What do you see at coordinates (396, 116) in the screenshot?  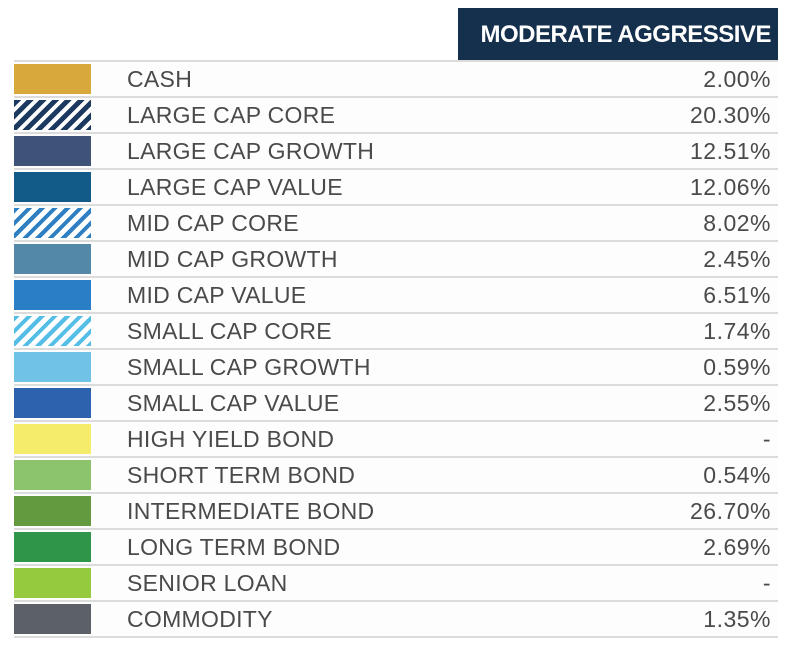 I see `table-row: LARGE CAP CORE 20.30%` at bounding box center [396, 116].